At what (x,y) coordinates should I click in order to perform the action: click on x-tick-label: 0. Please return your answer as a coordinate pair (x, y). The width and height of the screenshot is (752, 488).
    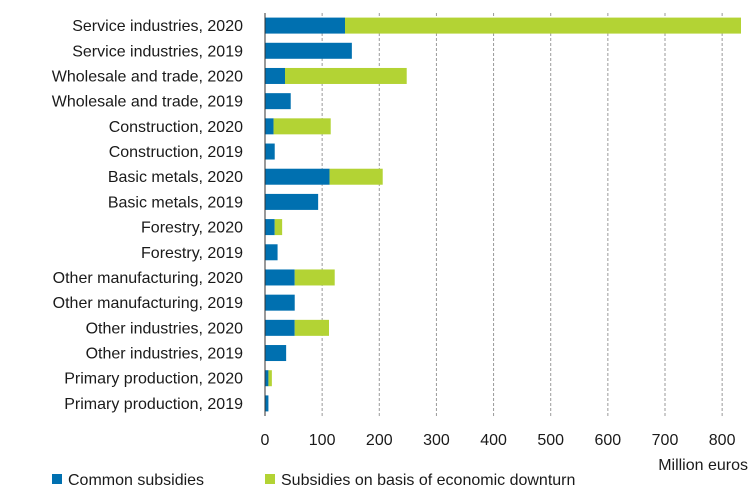
    Looking at the image, I should click on (265, 440).